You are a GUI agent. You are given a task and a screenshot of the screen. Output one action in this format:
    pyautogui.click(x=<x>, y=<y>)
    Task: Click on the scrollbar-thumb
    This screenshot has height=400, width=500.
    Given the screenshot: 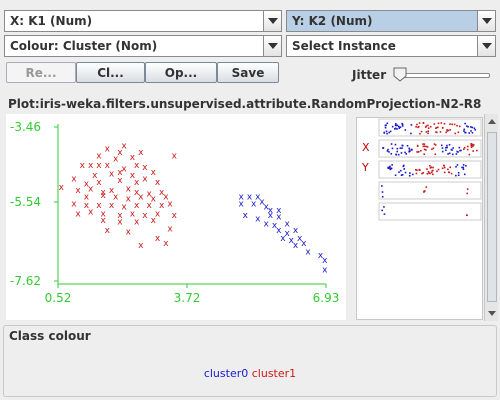 What is the action you would take?
    pyautogui.click(x=492, y=217)
    